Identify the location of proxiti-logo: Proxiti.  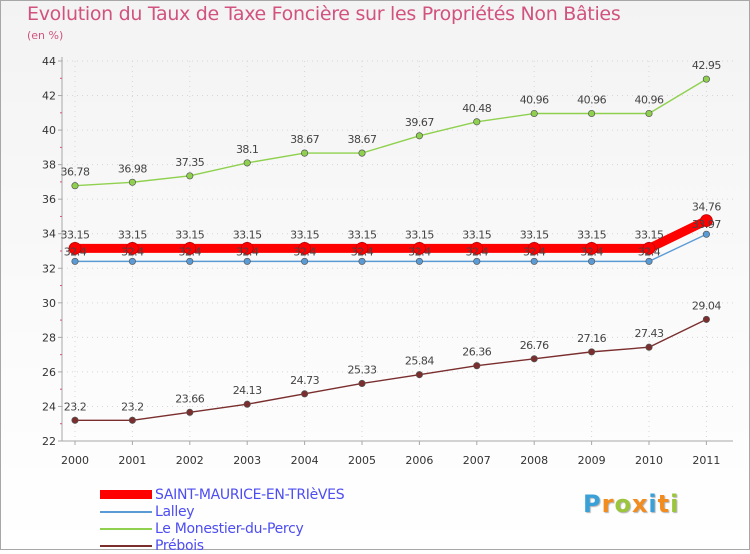
(631, 504).